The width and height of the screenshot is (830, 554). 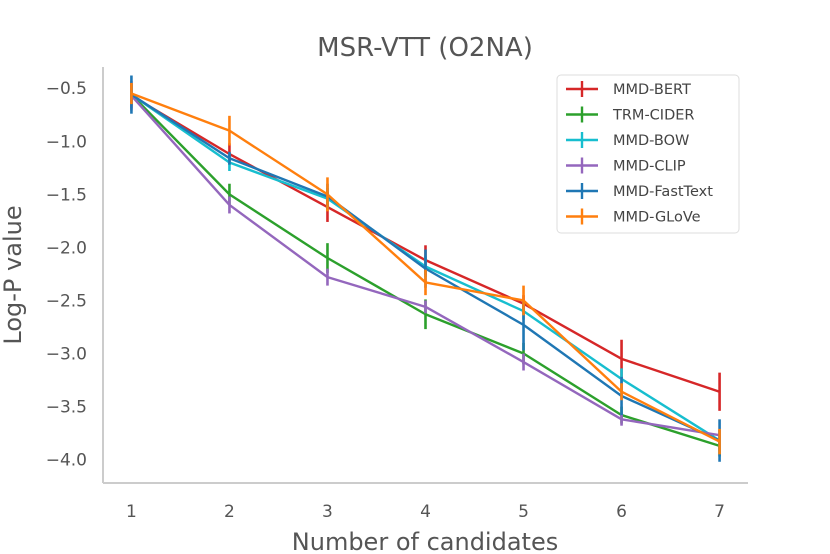 What do you see at coordinates (66, 355) in the screenshot?
I see `y-tick-label: −3.0` at bounding box center [66, 355].